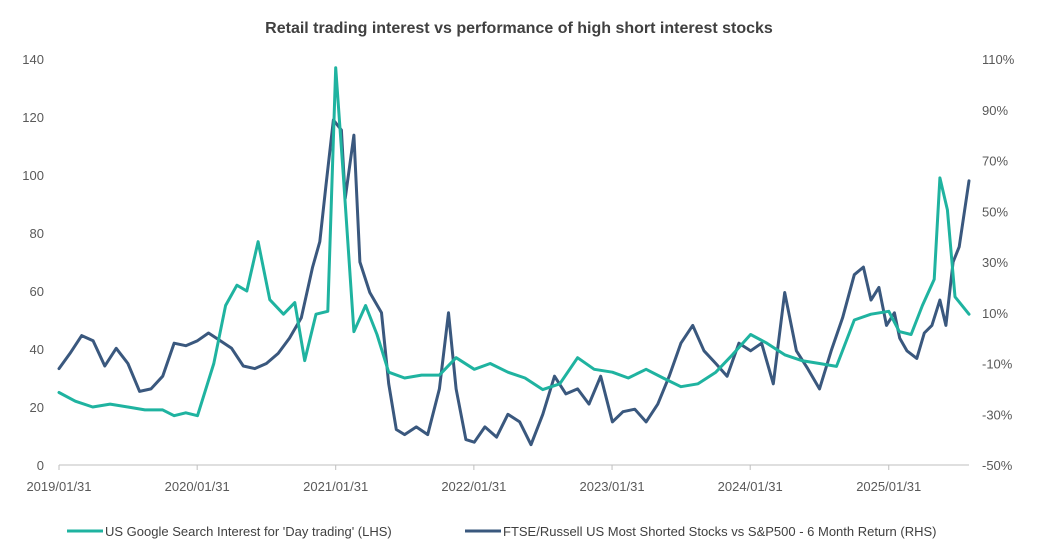 The height and width of the screenshot is (557, 1050). What do you see at coordinates (37, 349) in the screenshot?
I see `y-left-tick-label: 40` at bounding box center [37, 349].